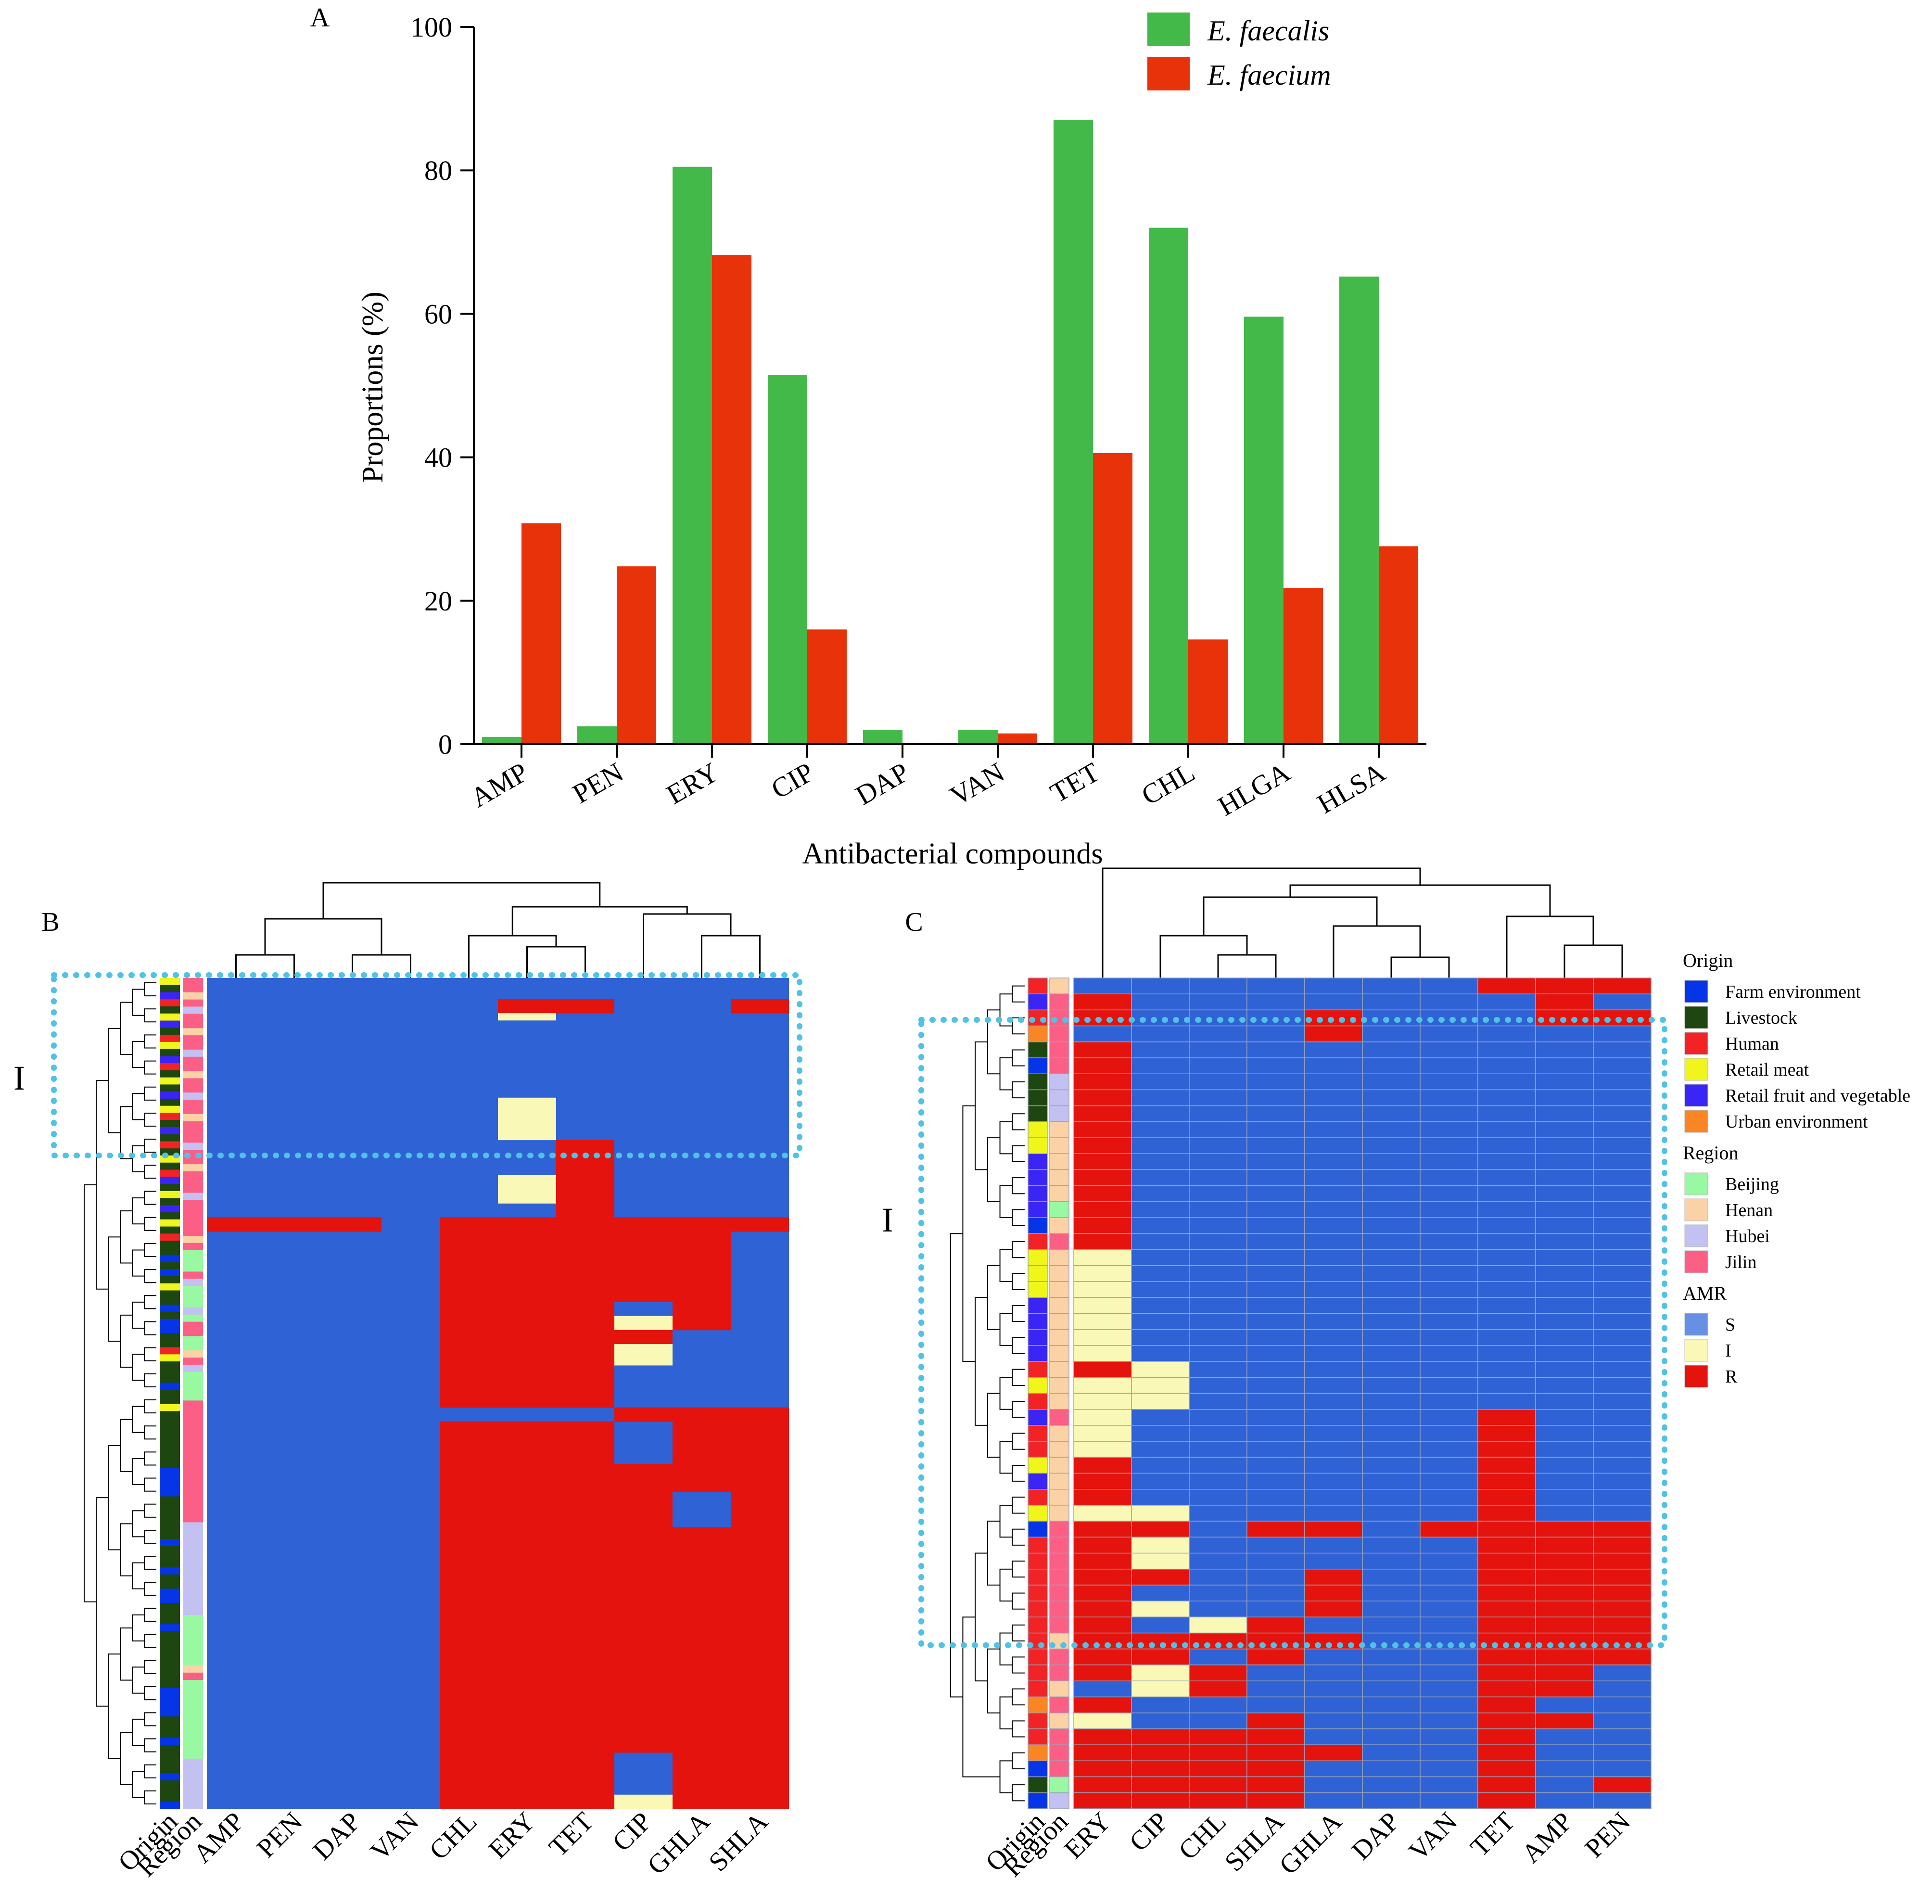 Image resolution: width=1932 pixels, height=1904 pixels. Describe the element at coordinates (1038, 1393) in the screenshot. I see `panel-c-origin-strip` at that location.